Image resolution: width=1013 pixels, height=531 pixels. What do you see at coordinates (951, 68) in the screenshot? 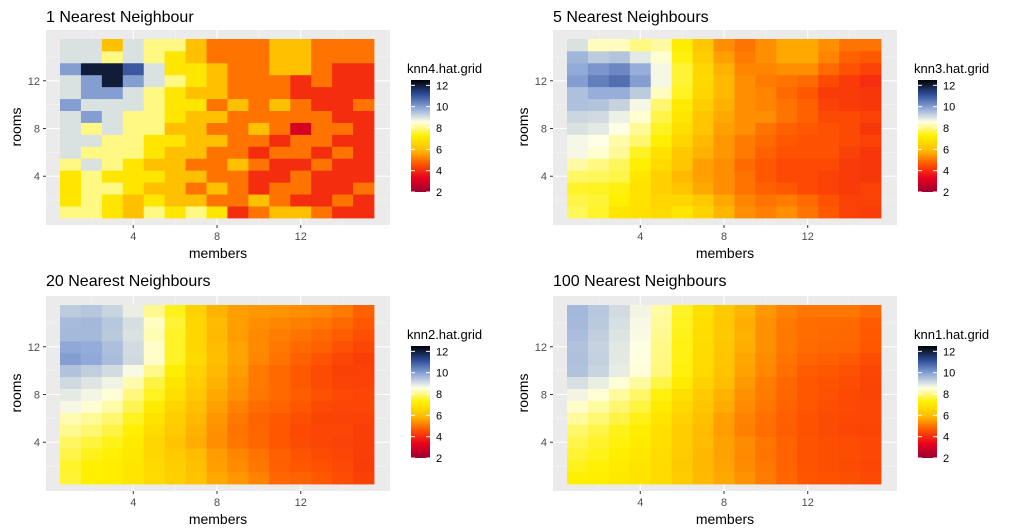
I see `legend-title: knn3.hat.grid` at bounding box center [951, 68].